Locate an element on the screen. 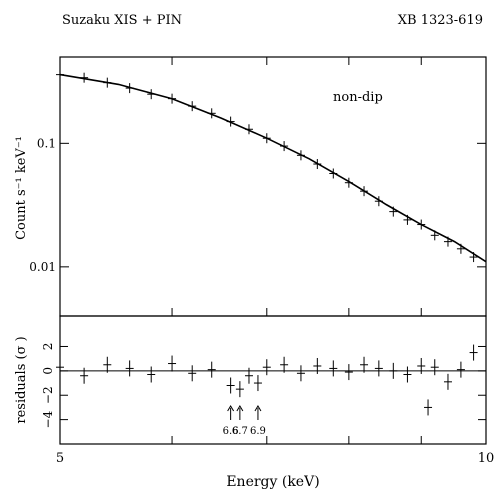  x-axis-label: Energy (keV) is located at coordinates (272, 482).